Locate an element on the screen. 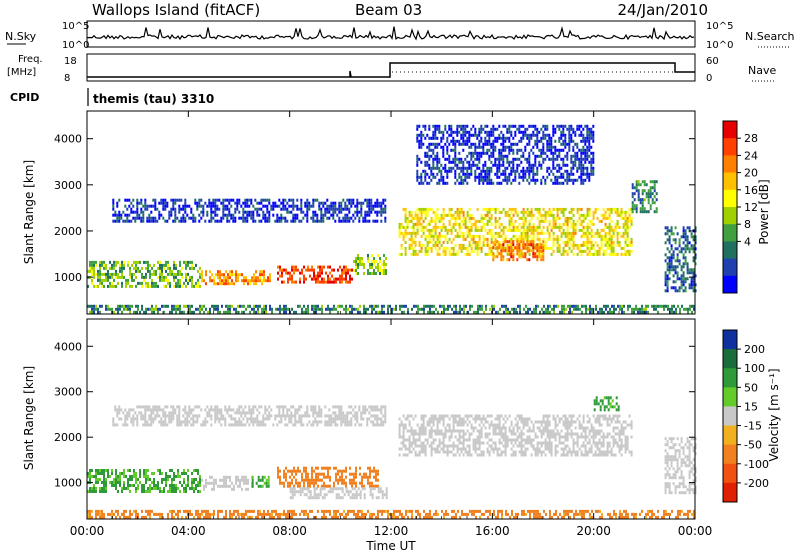 The image size is (800, 554). velocity-colorbar-label: Velocity [m s⁻¹] is located at coordinates (774, 414).